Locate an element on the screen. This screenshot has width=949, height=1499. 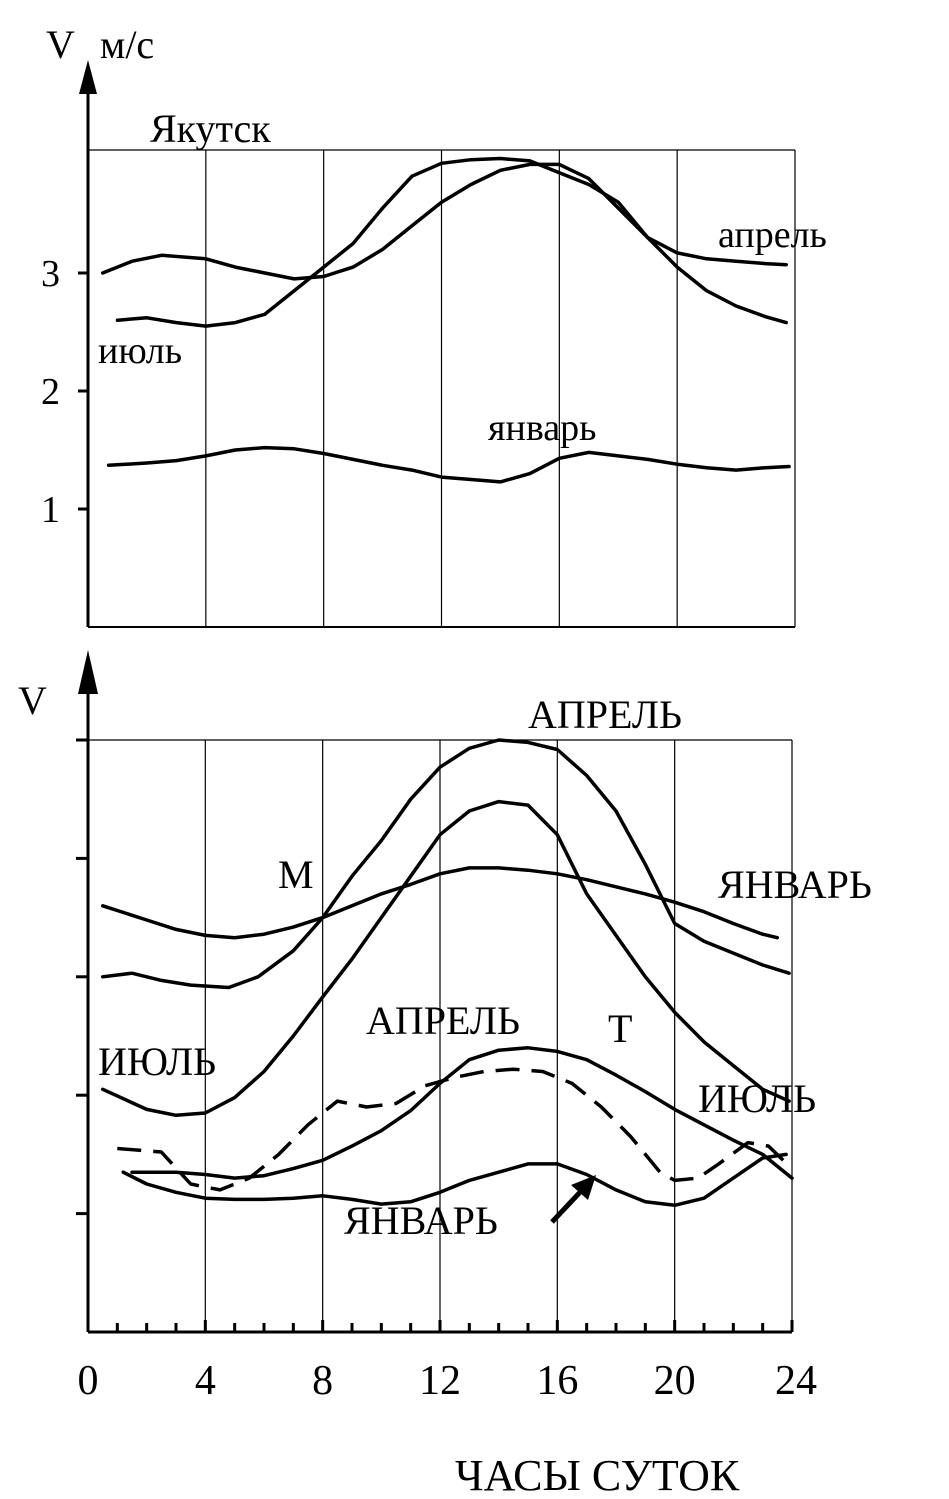
bottom-label-april-t: АПРЕЛЬ is located at coordinates (443, 1020).